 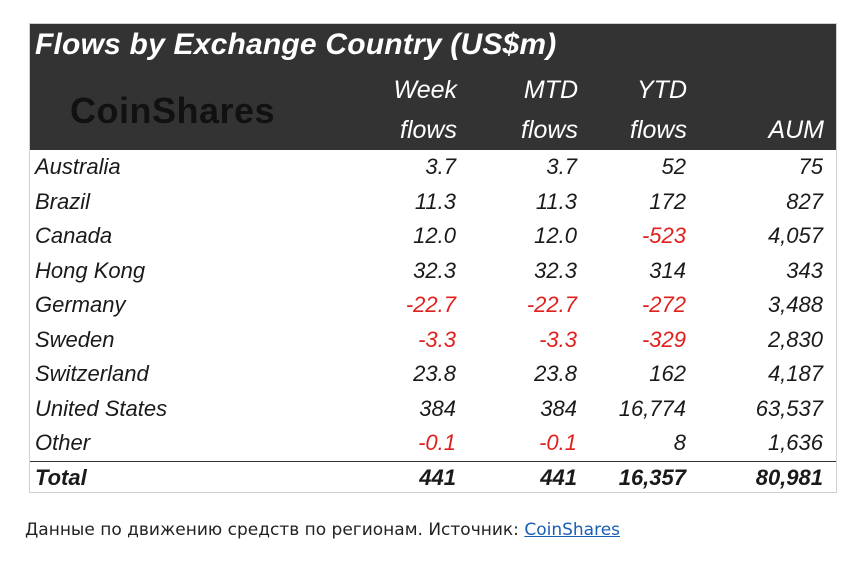 I want to click on cell-week: 3.7, so click(x=440, y=166).